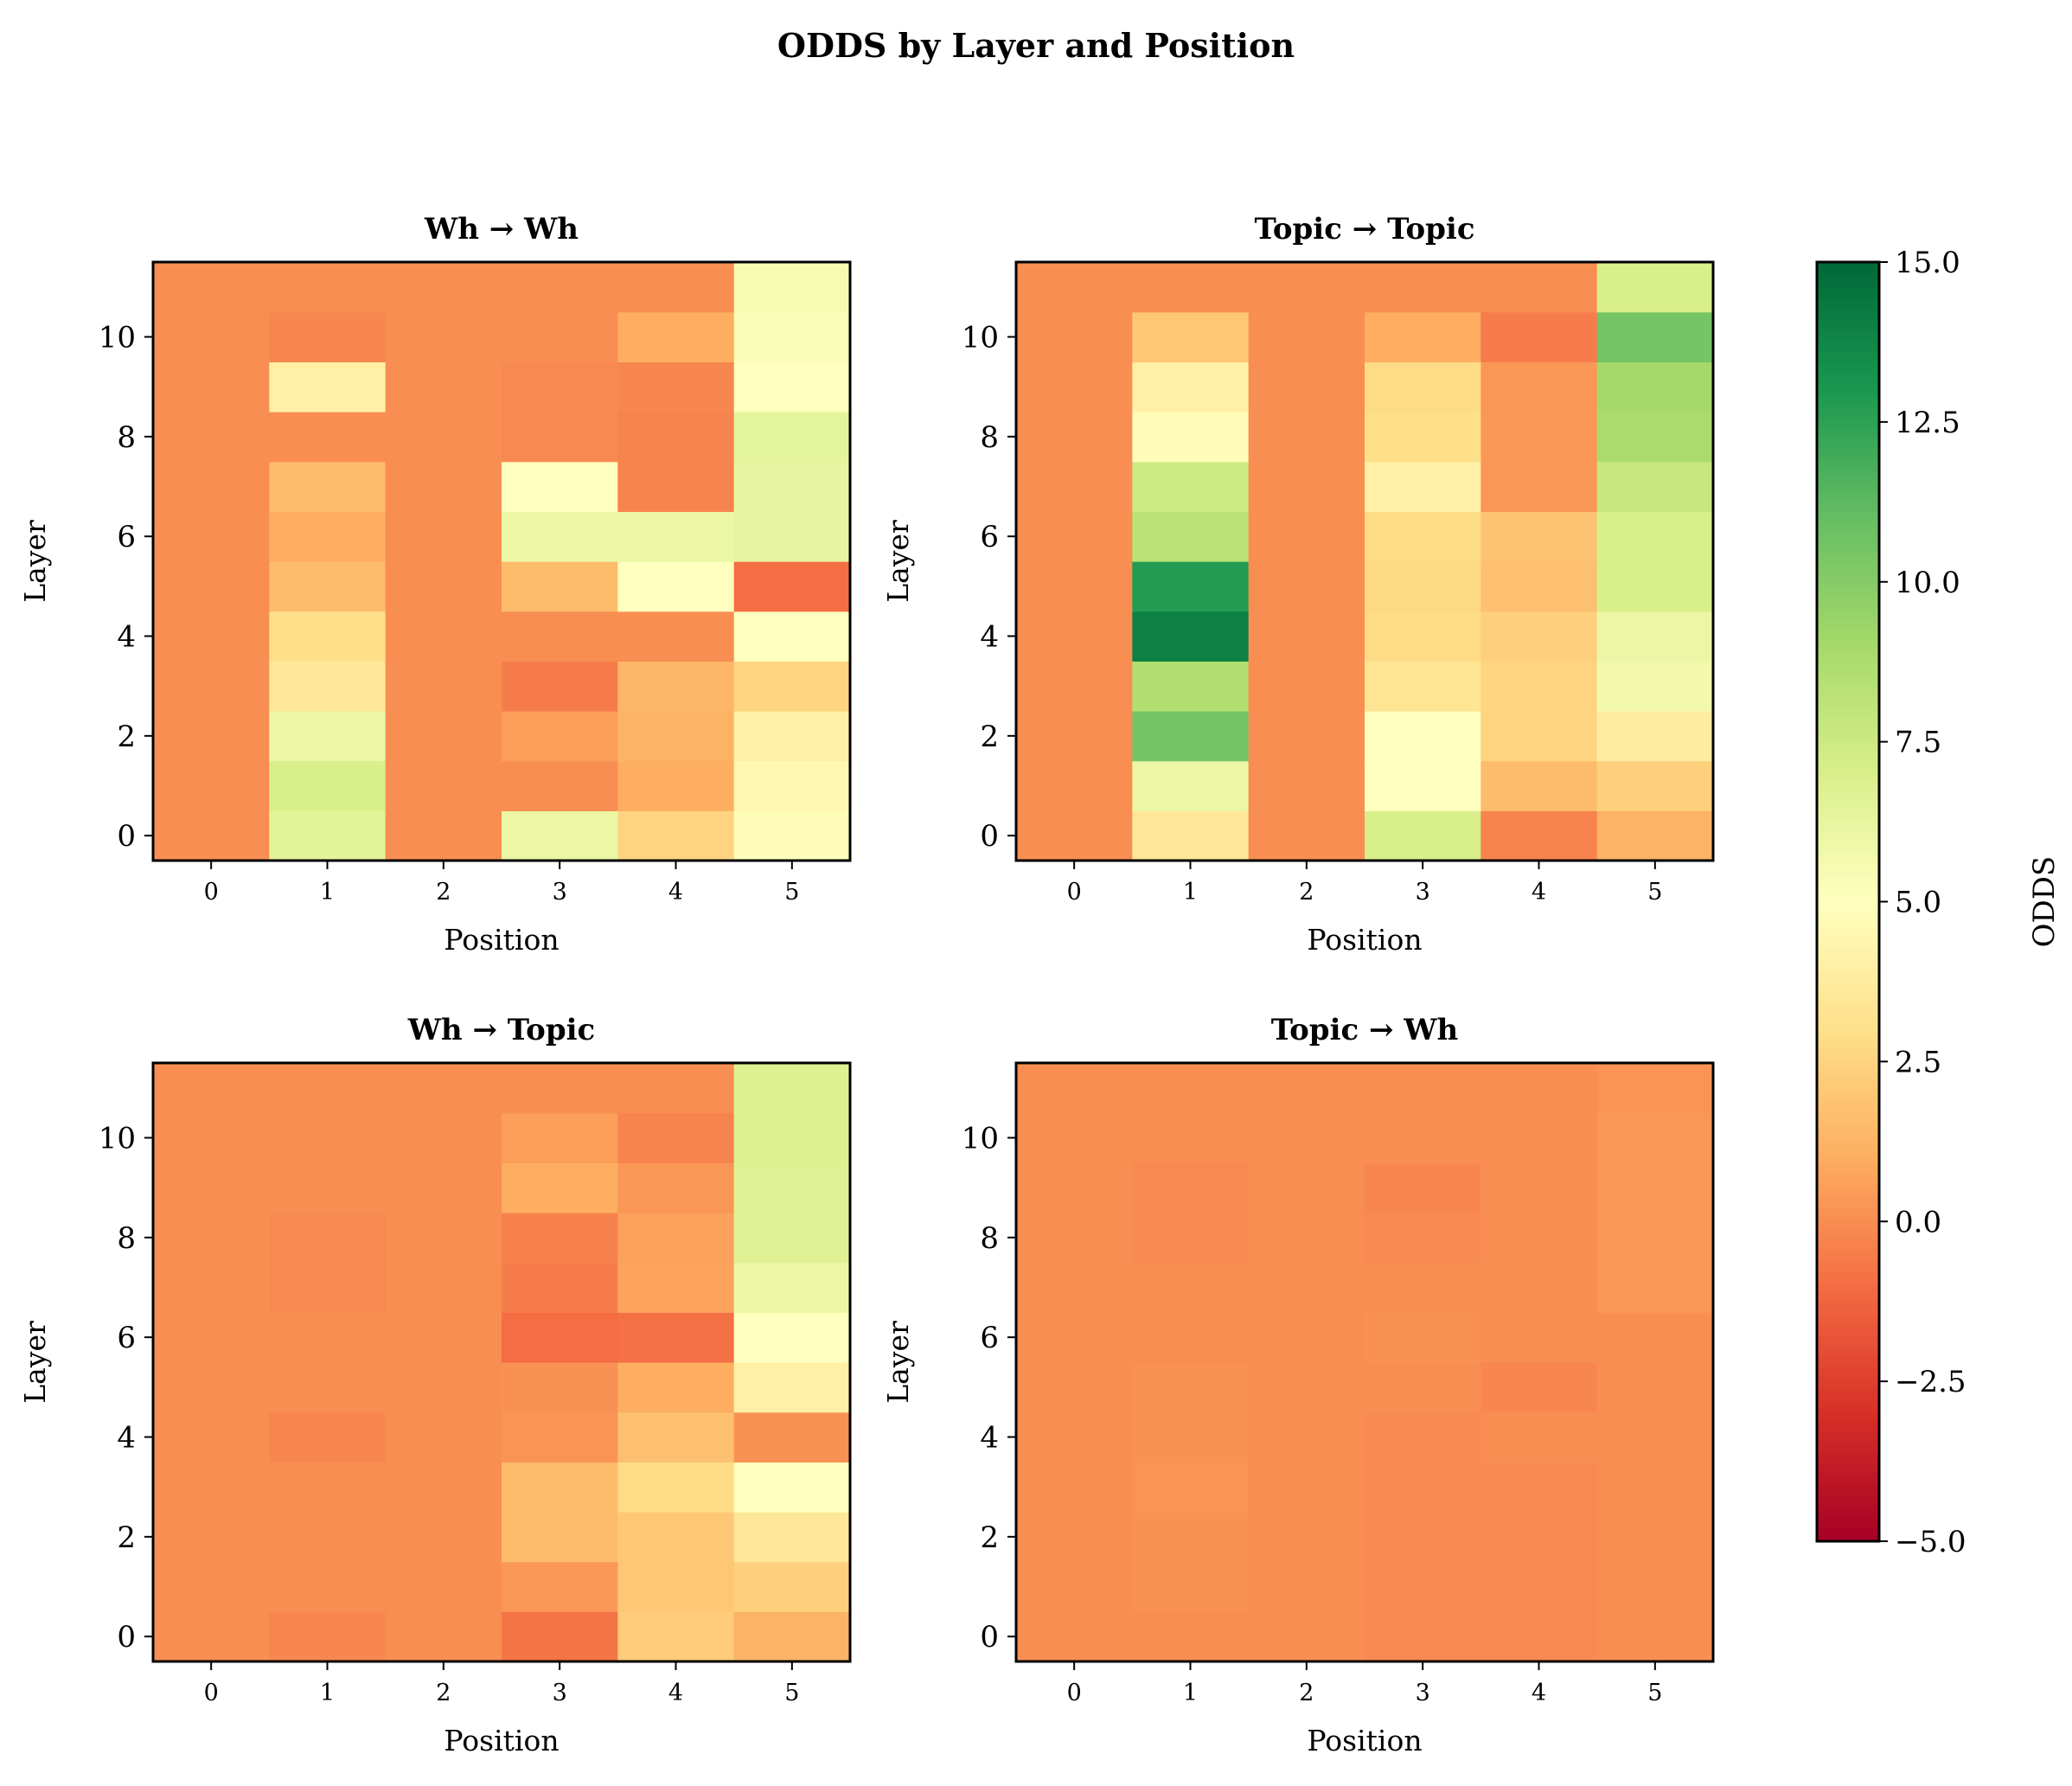 This screenshot has height=1786, width=2072. What do you see at coordinates (126, 1238) in the screenshot?
I see `y-tick-label: 8` at bounding box center [126, 1238].